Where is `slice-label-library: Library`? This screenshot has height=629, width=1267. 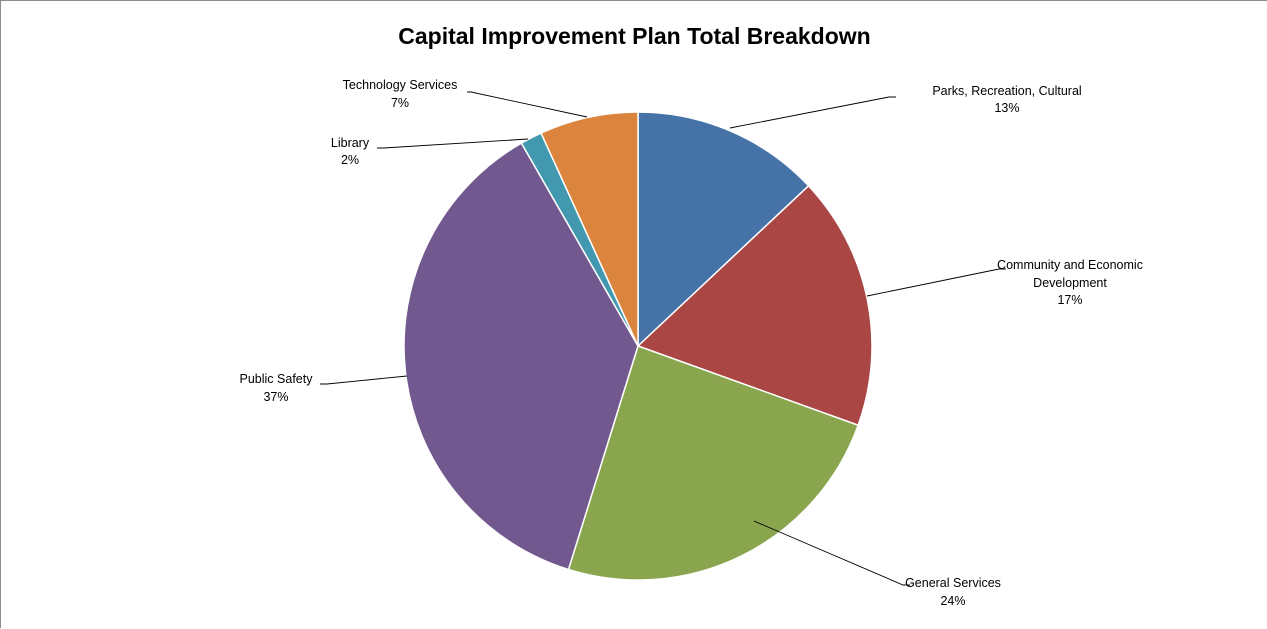
slice-label-library: Library is located at coordinates (350, 143).